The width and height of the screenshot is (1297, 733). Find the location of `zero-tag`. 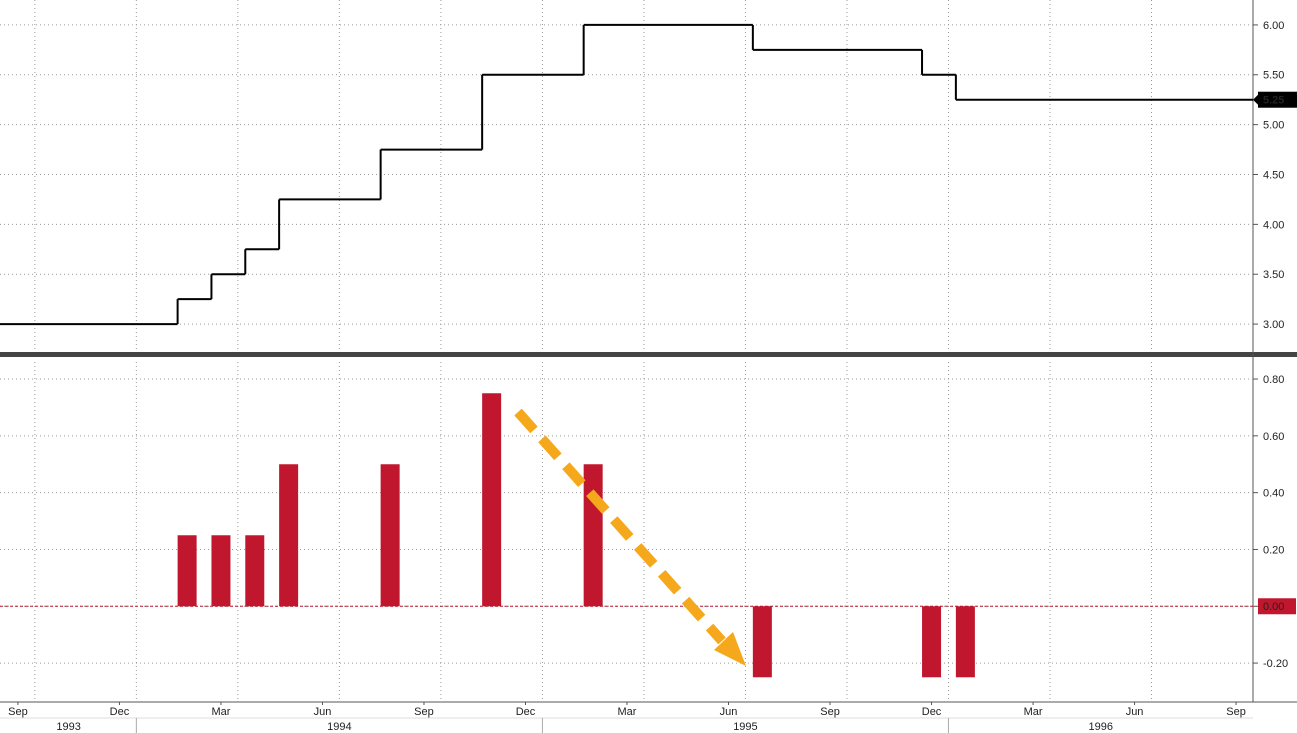

zero-tag is located at coordinates (1277, 606).